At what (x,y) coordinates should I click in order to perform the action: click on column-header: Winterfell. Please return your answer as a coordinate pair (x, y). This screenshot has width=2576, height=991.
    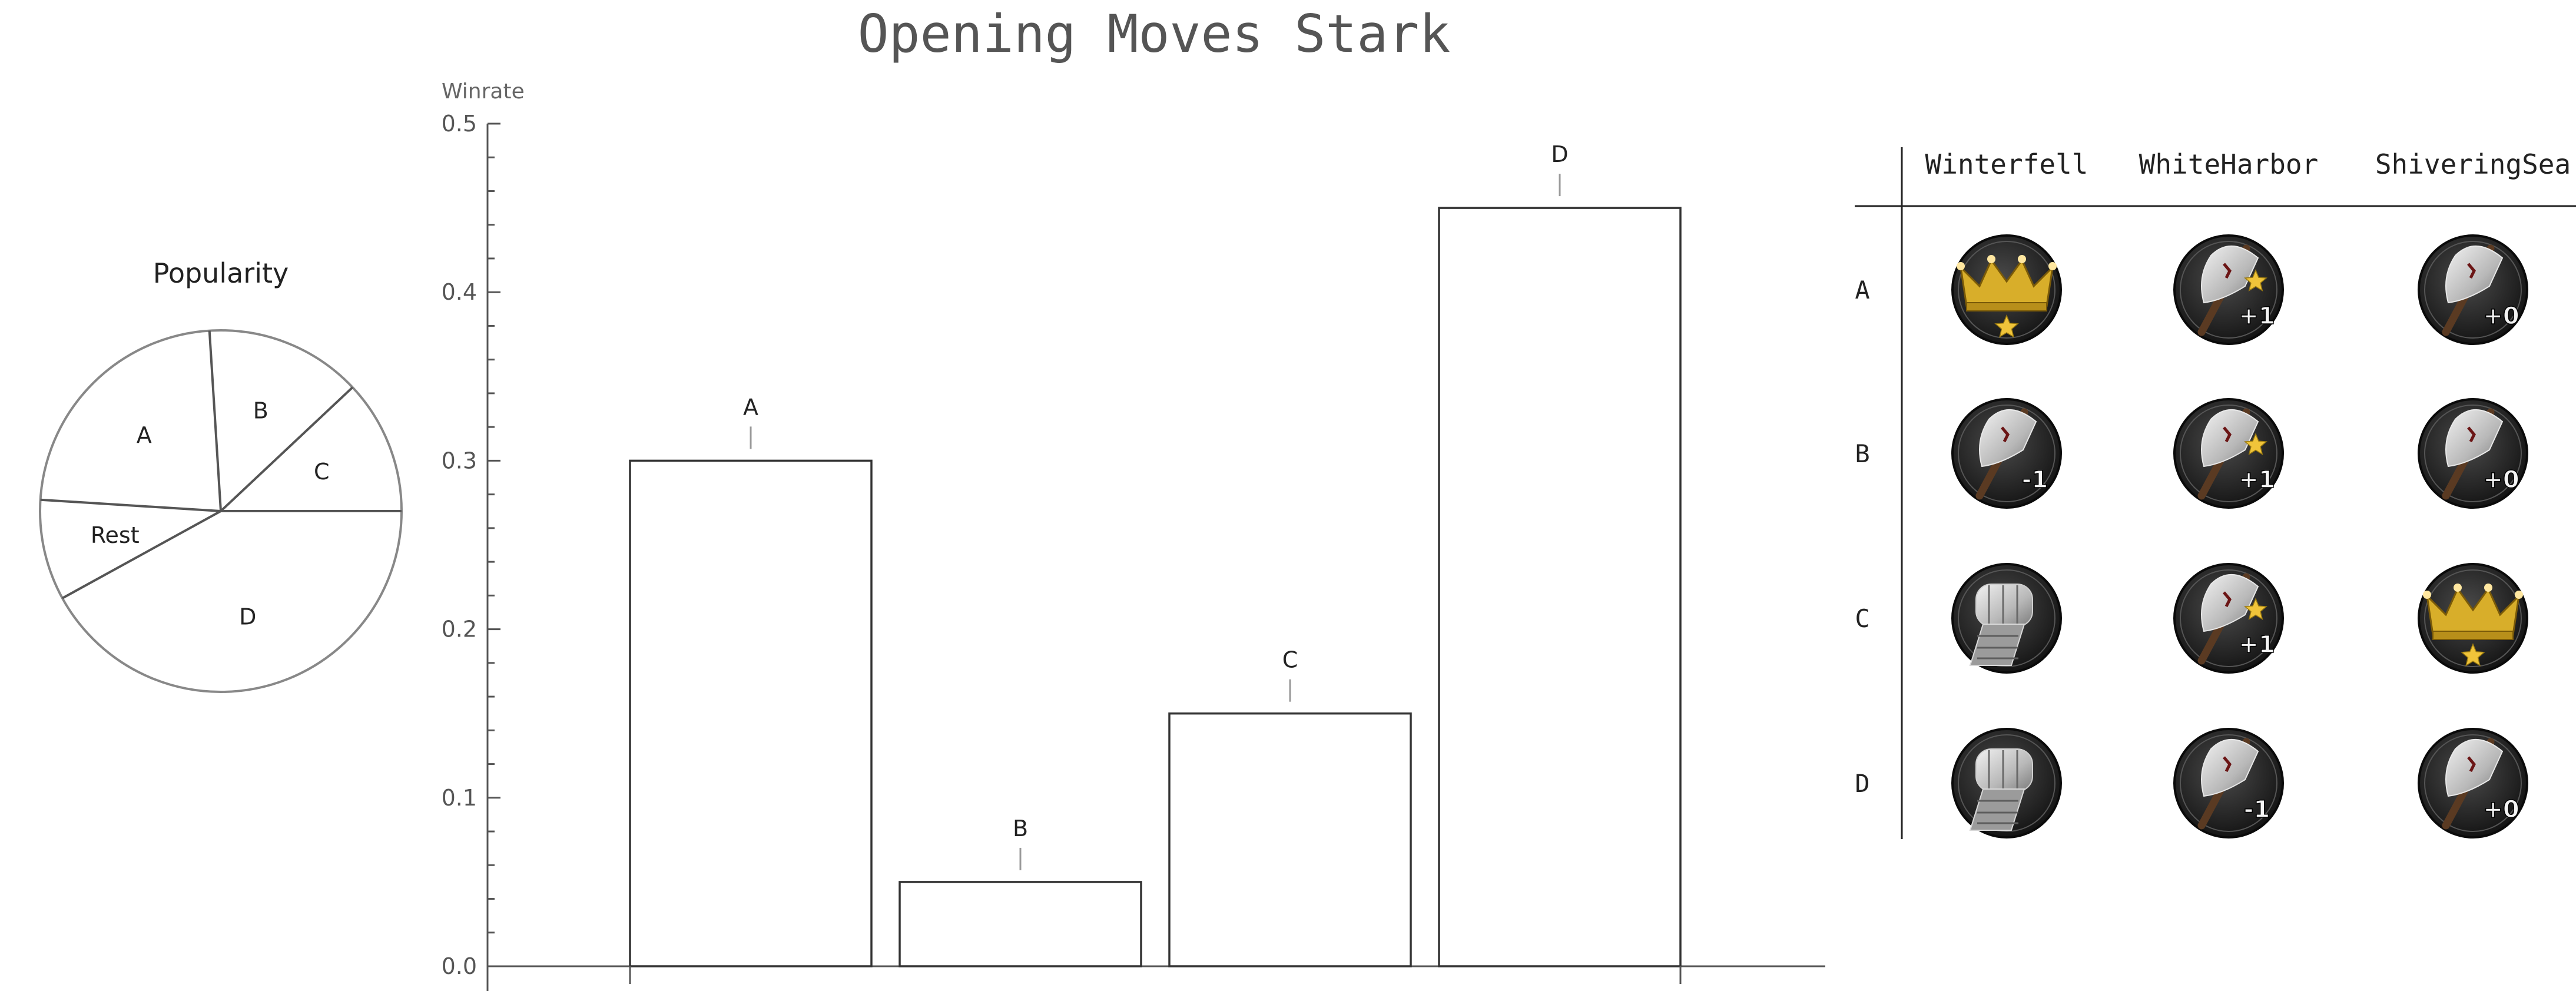
    Looking at the image, I should click on (2007, 164).